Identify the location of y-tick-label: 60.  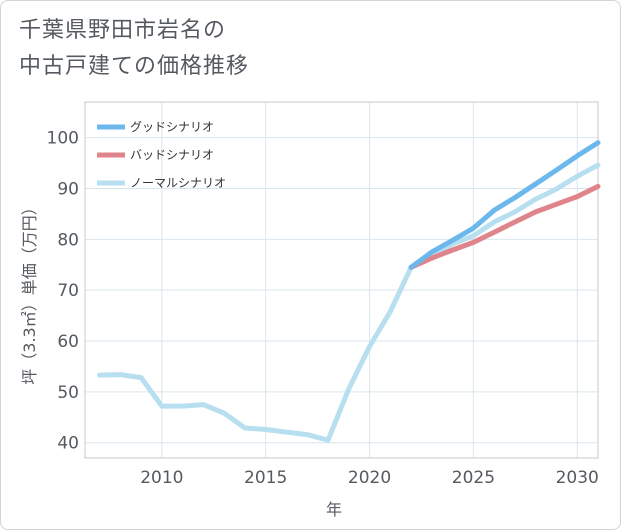
(68, 342).